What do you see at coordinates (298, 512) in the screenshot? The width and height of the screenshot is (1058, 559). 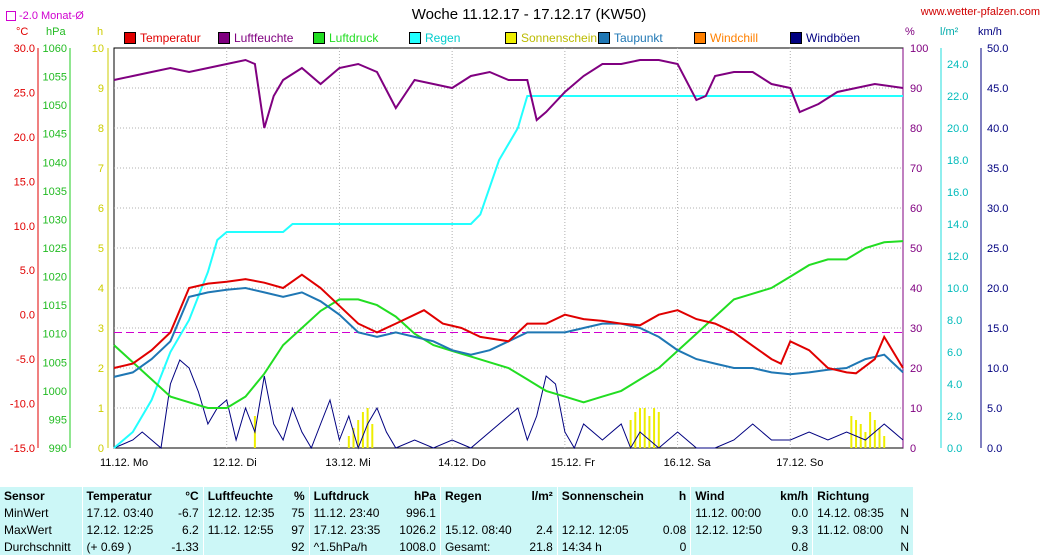 I see `stats-cell: 75` at bounding box center [298, 512].